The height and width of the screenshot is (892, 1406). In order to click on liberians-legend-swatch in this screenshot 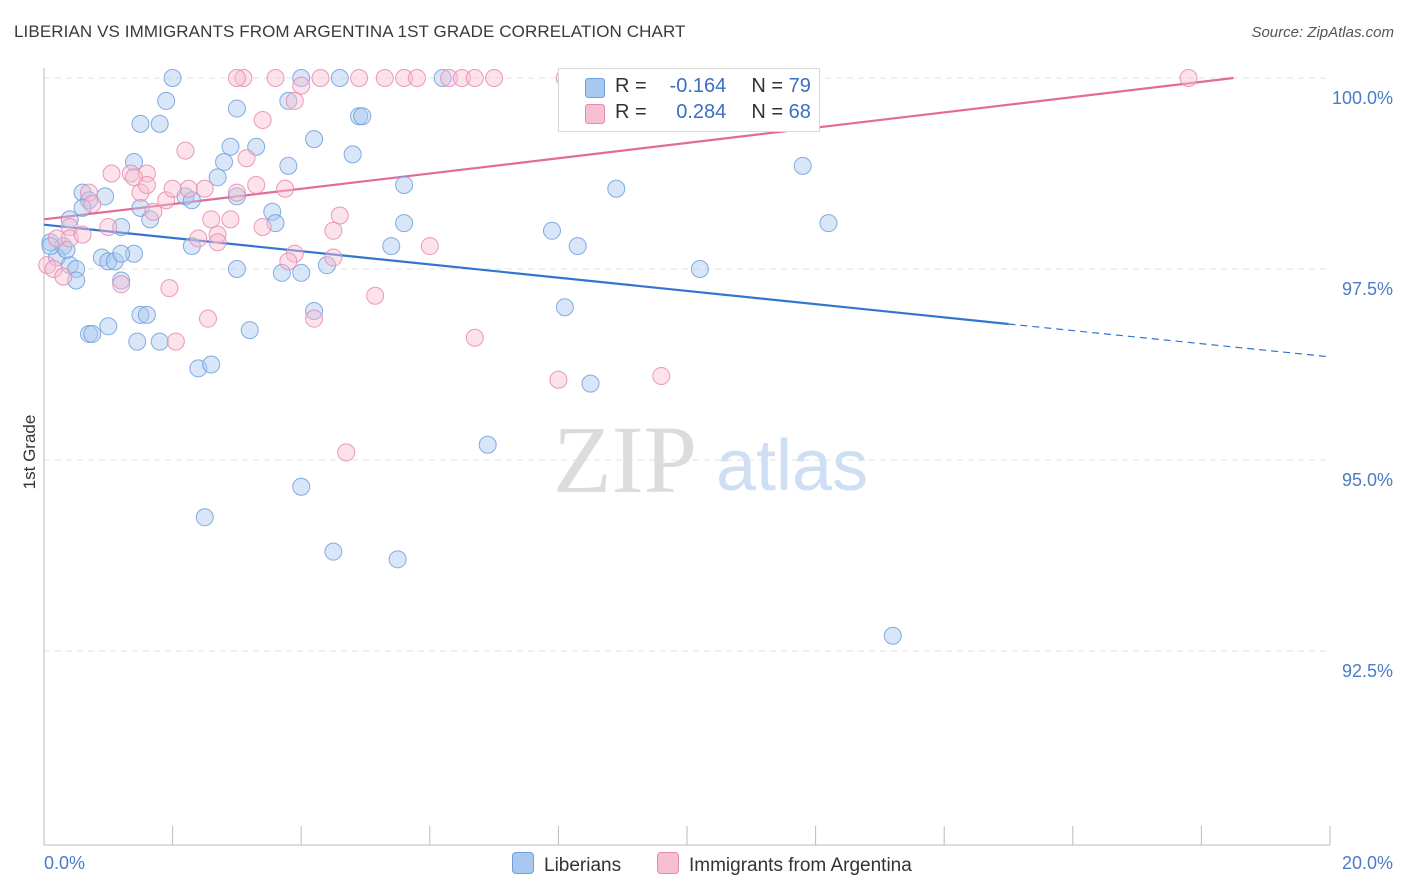, I will do `click(523, 863)`.